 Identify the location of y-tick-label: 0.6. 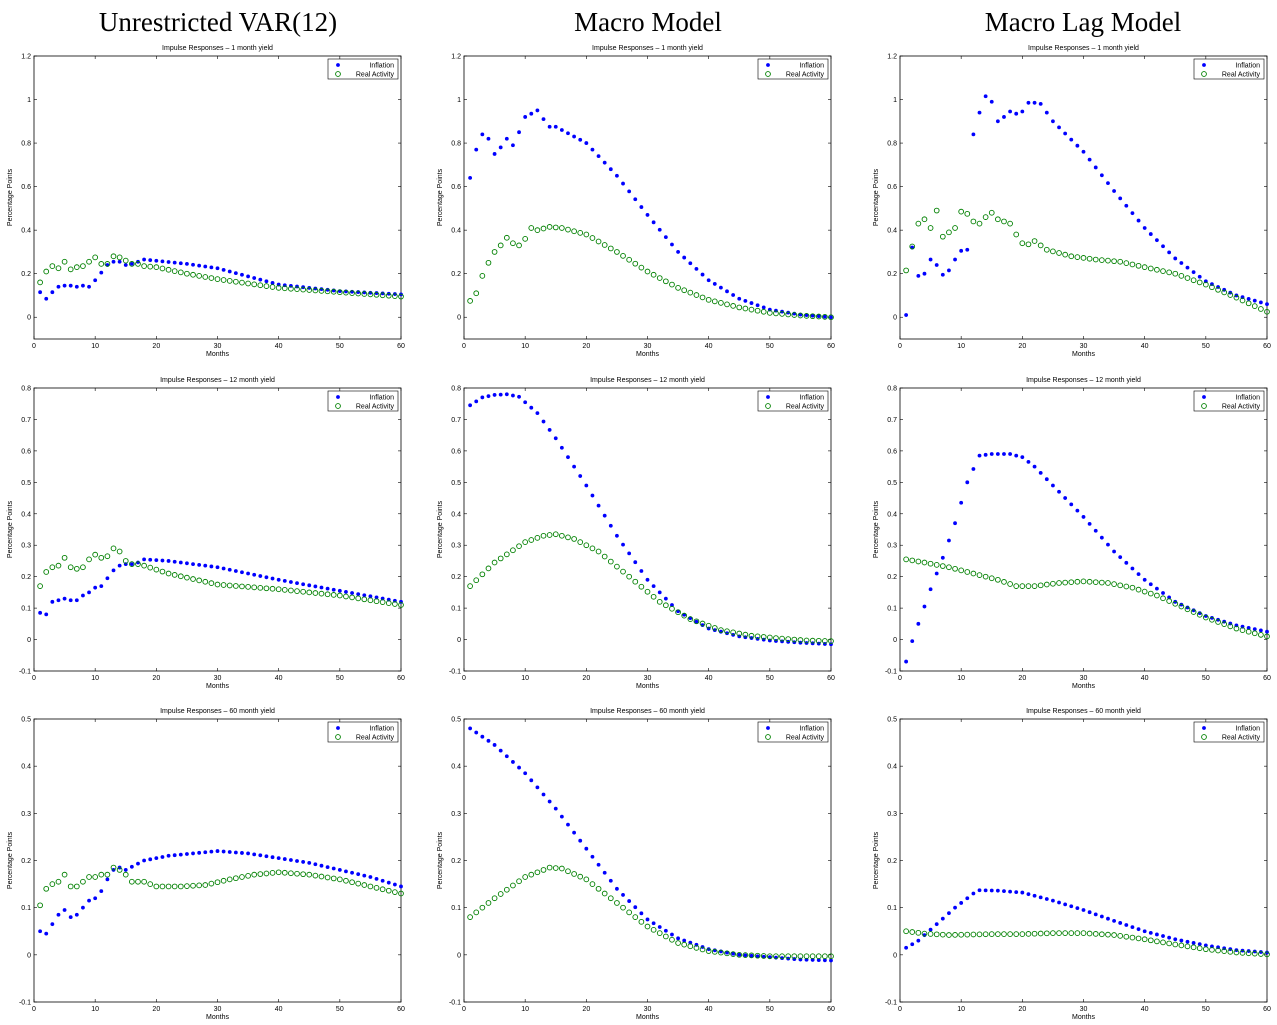
(26, 451).